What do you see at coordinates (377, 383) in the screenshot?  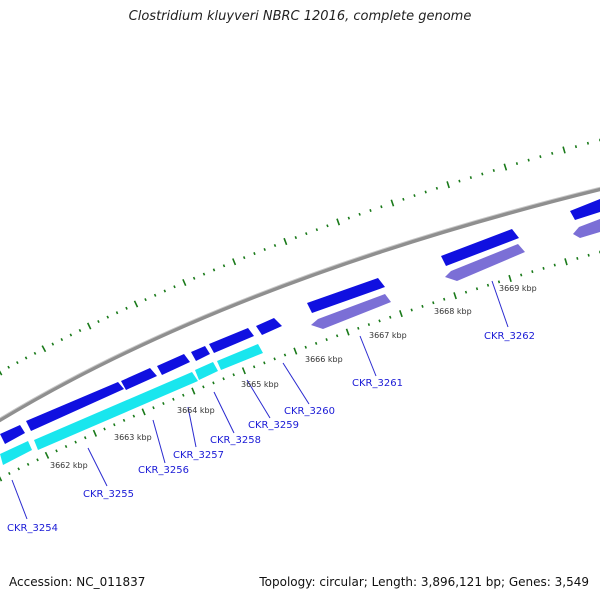 I see `gene-label: CKR_3261` at bounding box center [377, 383].